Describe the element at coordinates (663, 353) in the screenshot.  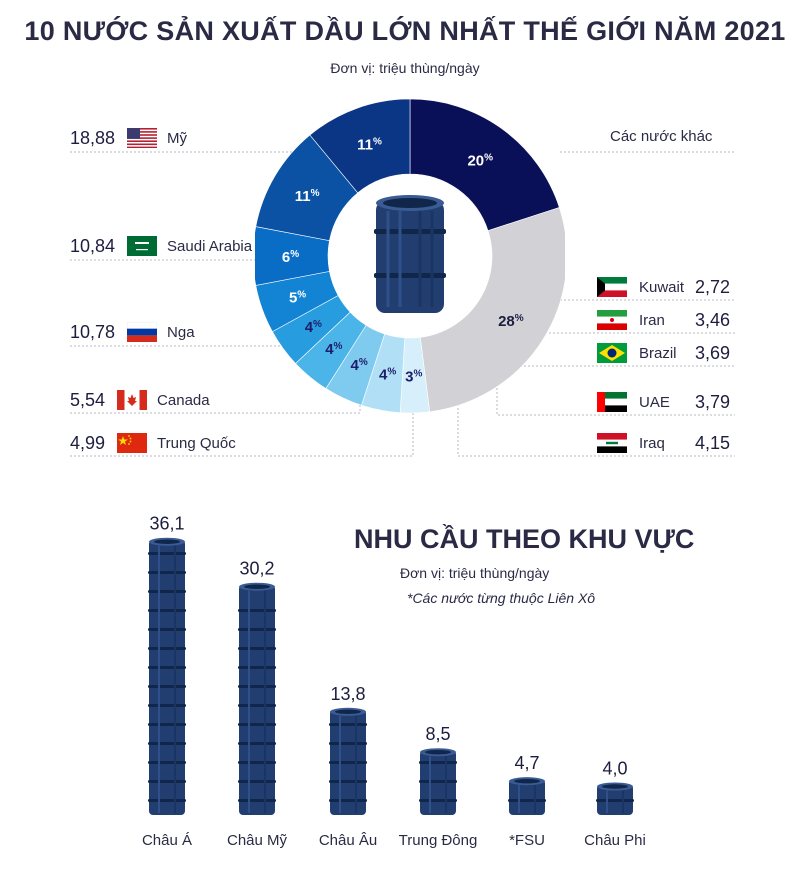
I see `producer-row-brazil: Brazil 3,69` at that location.